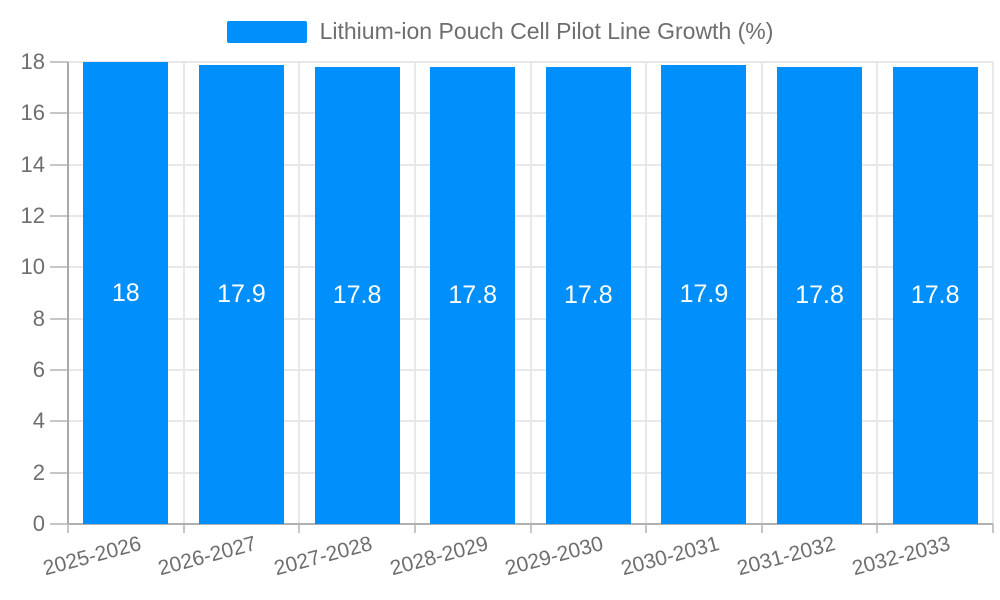 The height and width of the screenshot is (600, 1000). What do you see at coordinates (68, 293) in the screenshot?
I see `y-axis-line` at bounding box center [68, 293].